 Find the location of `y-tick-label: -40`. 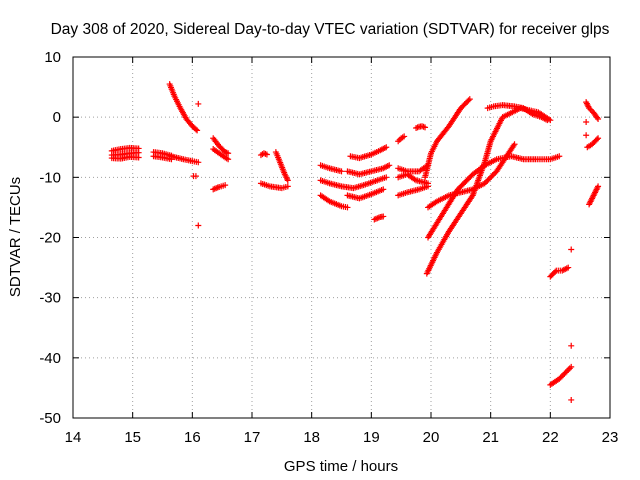

y-tick-label: -40 is located at coordinates (50, 358).